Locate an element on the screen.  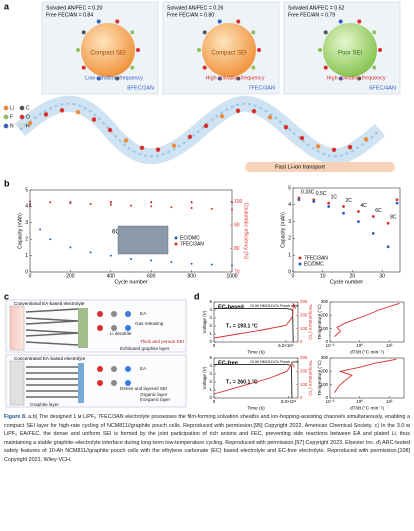
y2-tick-label: 0 is located at coordinates (301, 397).